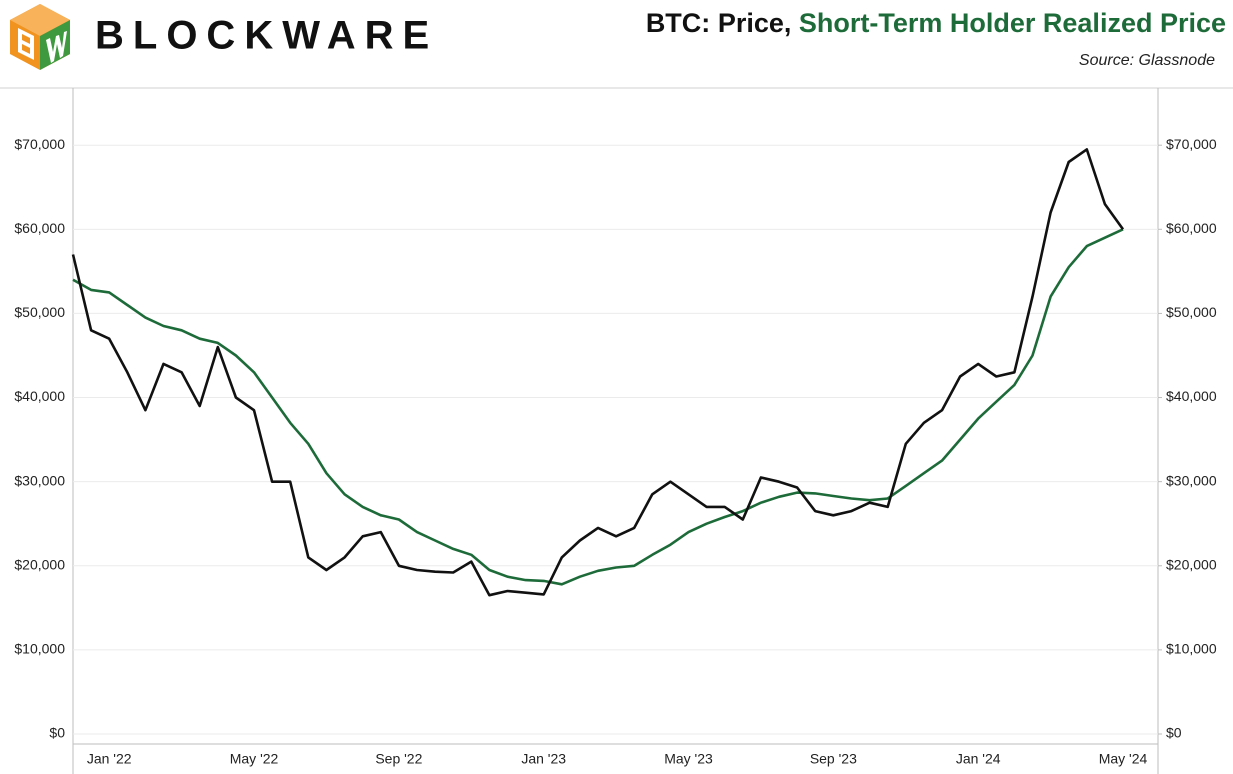 This screenshot has width=1233, height=774. Describe the element at coordinates (1012, 23) in the screenshot. I see `title-series-sth: Short-Term Holder Realized Price` at that location.